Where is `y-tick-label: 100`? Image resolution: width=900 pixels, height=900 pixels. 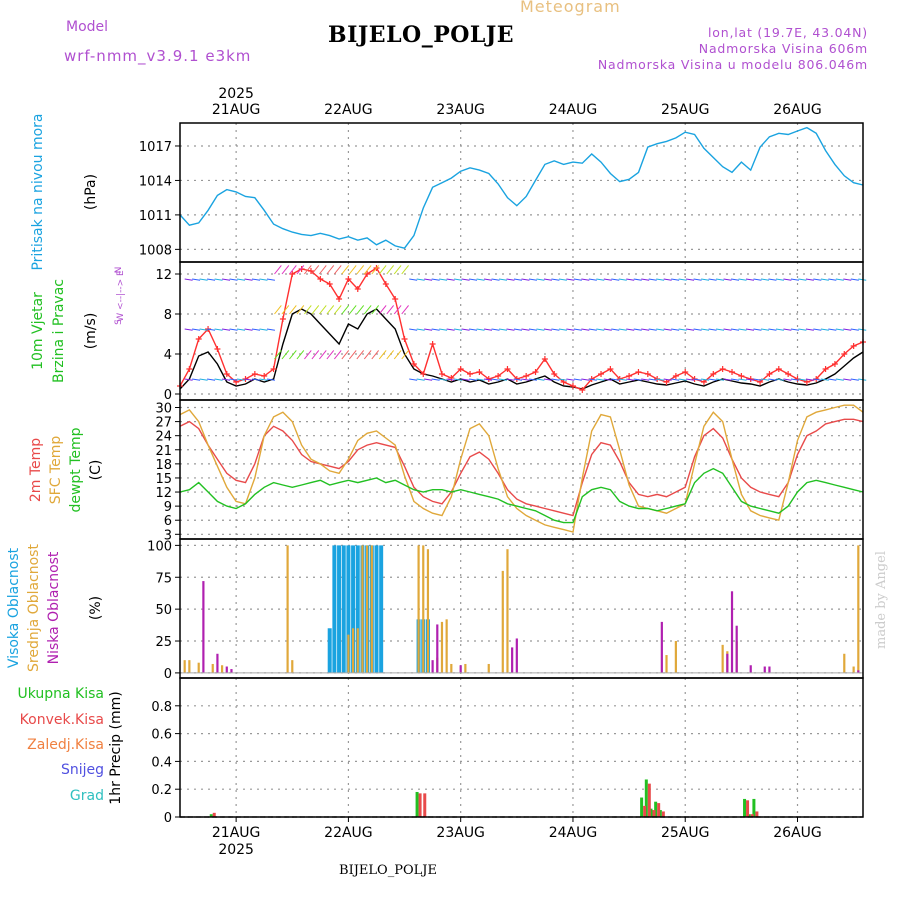
y-tick-label: 100 is located at coordinates (159, 546).